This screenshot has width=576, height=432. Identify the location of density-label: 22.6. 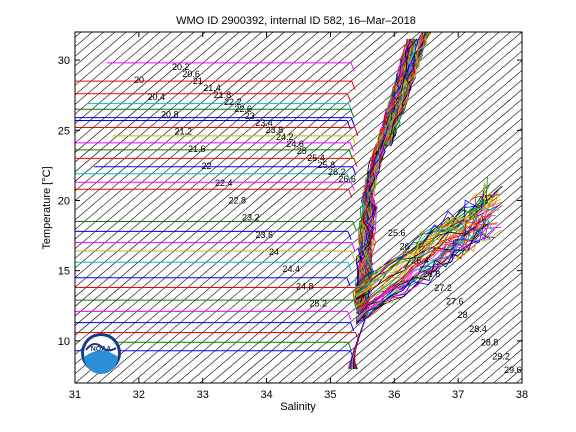
(243, 109).